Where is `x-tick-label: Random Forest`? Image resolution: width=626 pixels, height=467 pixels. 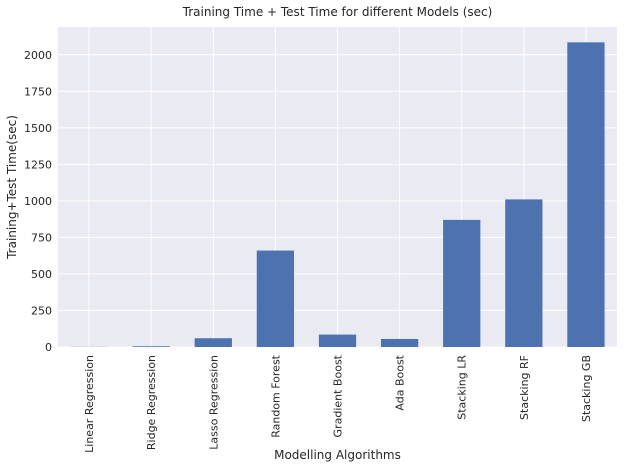
x-tick-label: Random Forest is located at coordinates (275, 395).